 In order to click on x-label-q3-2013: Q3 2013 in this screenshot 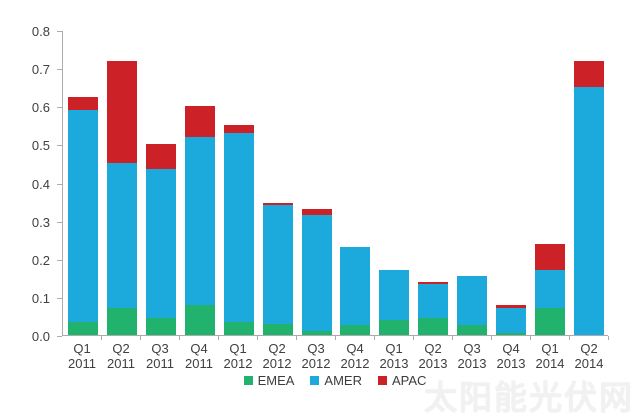, I will do `click(472, 356)`.